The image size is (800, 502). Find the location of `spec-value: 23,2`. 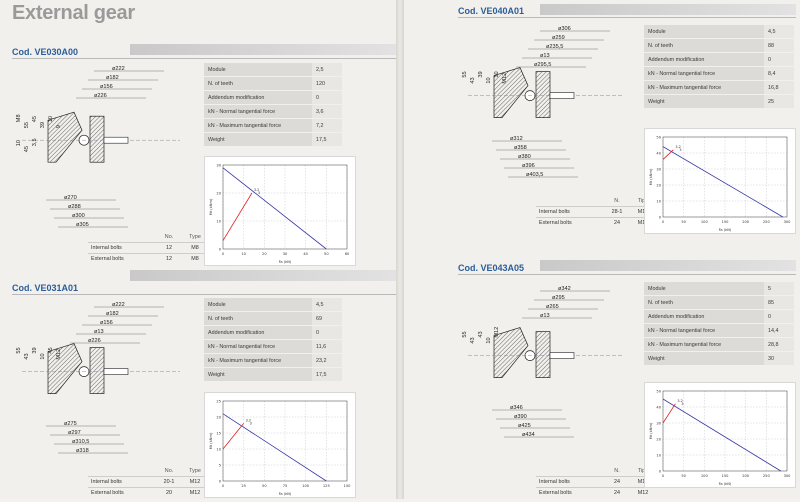

spec-value: 23,2 is located at coordinates (327, 360).